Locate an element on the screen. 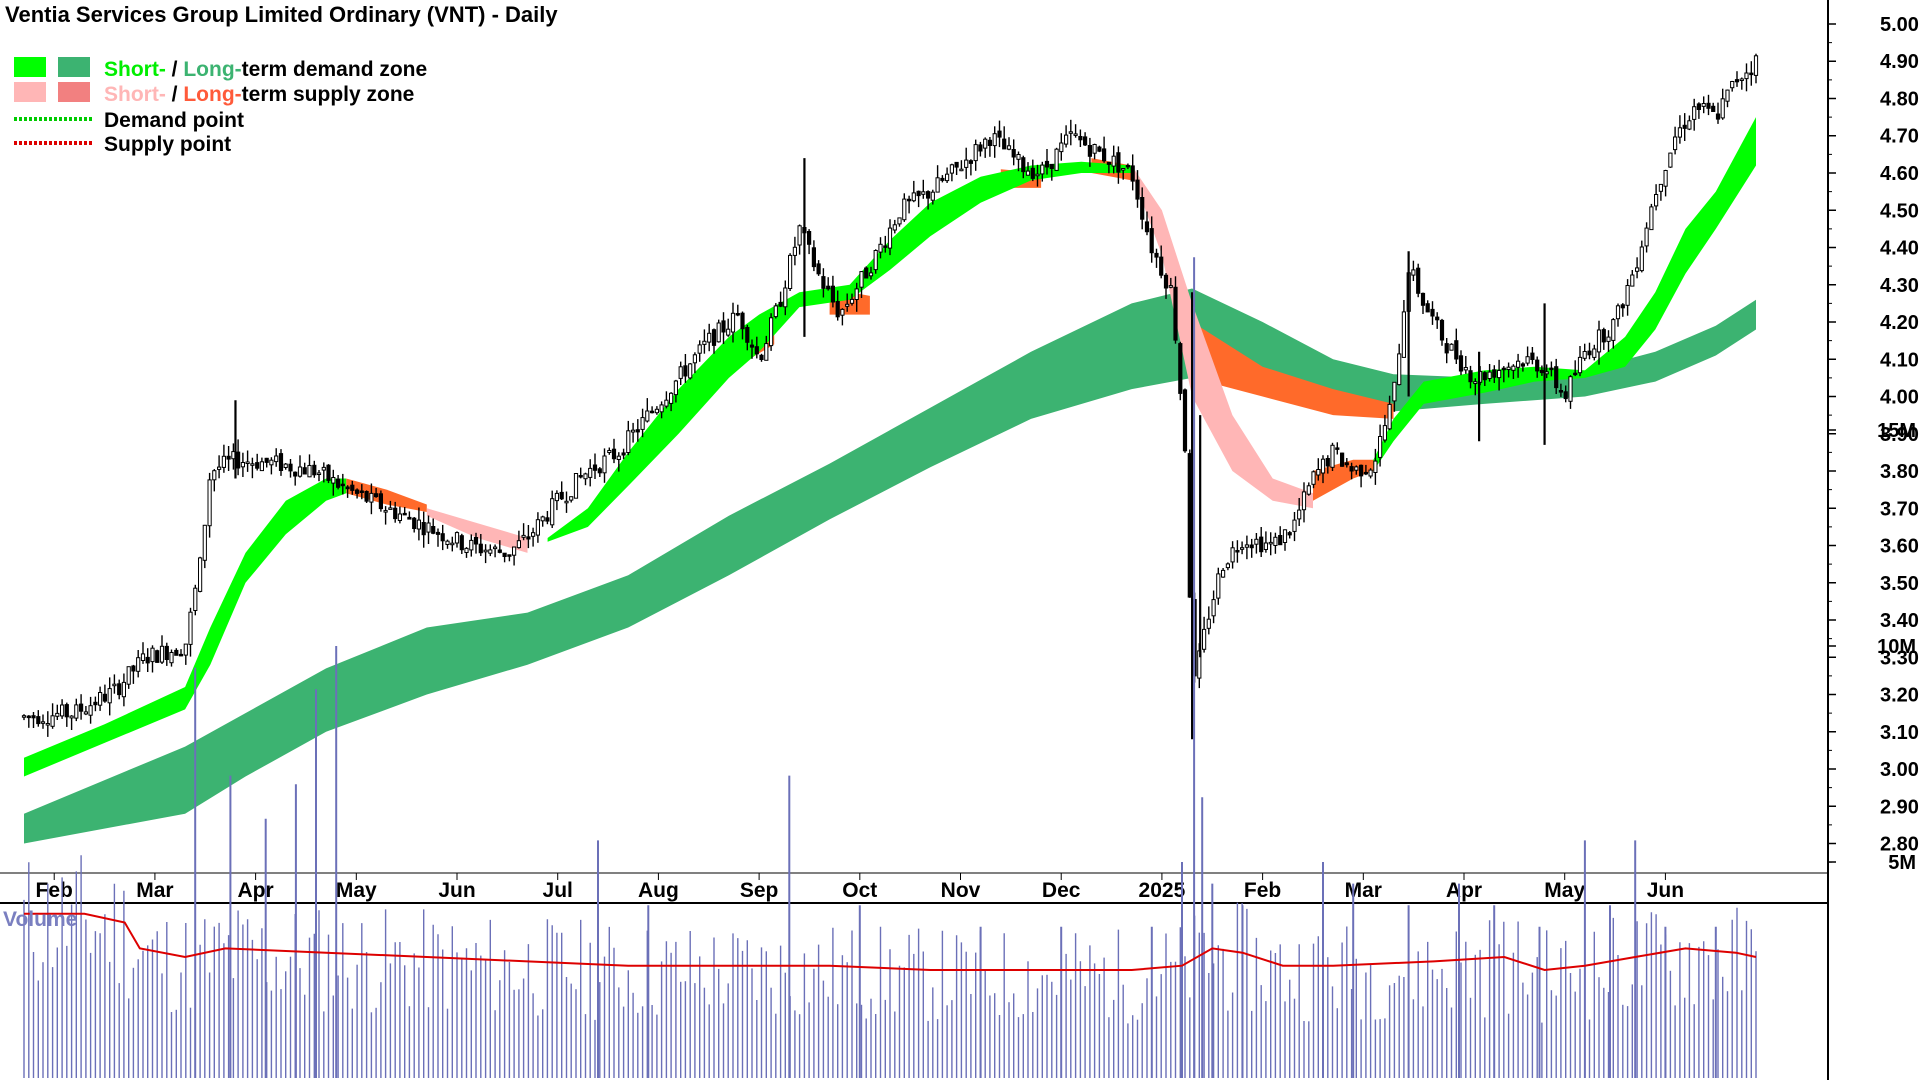  volume-moving-average is located at coordinates (890, 942).